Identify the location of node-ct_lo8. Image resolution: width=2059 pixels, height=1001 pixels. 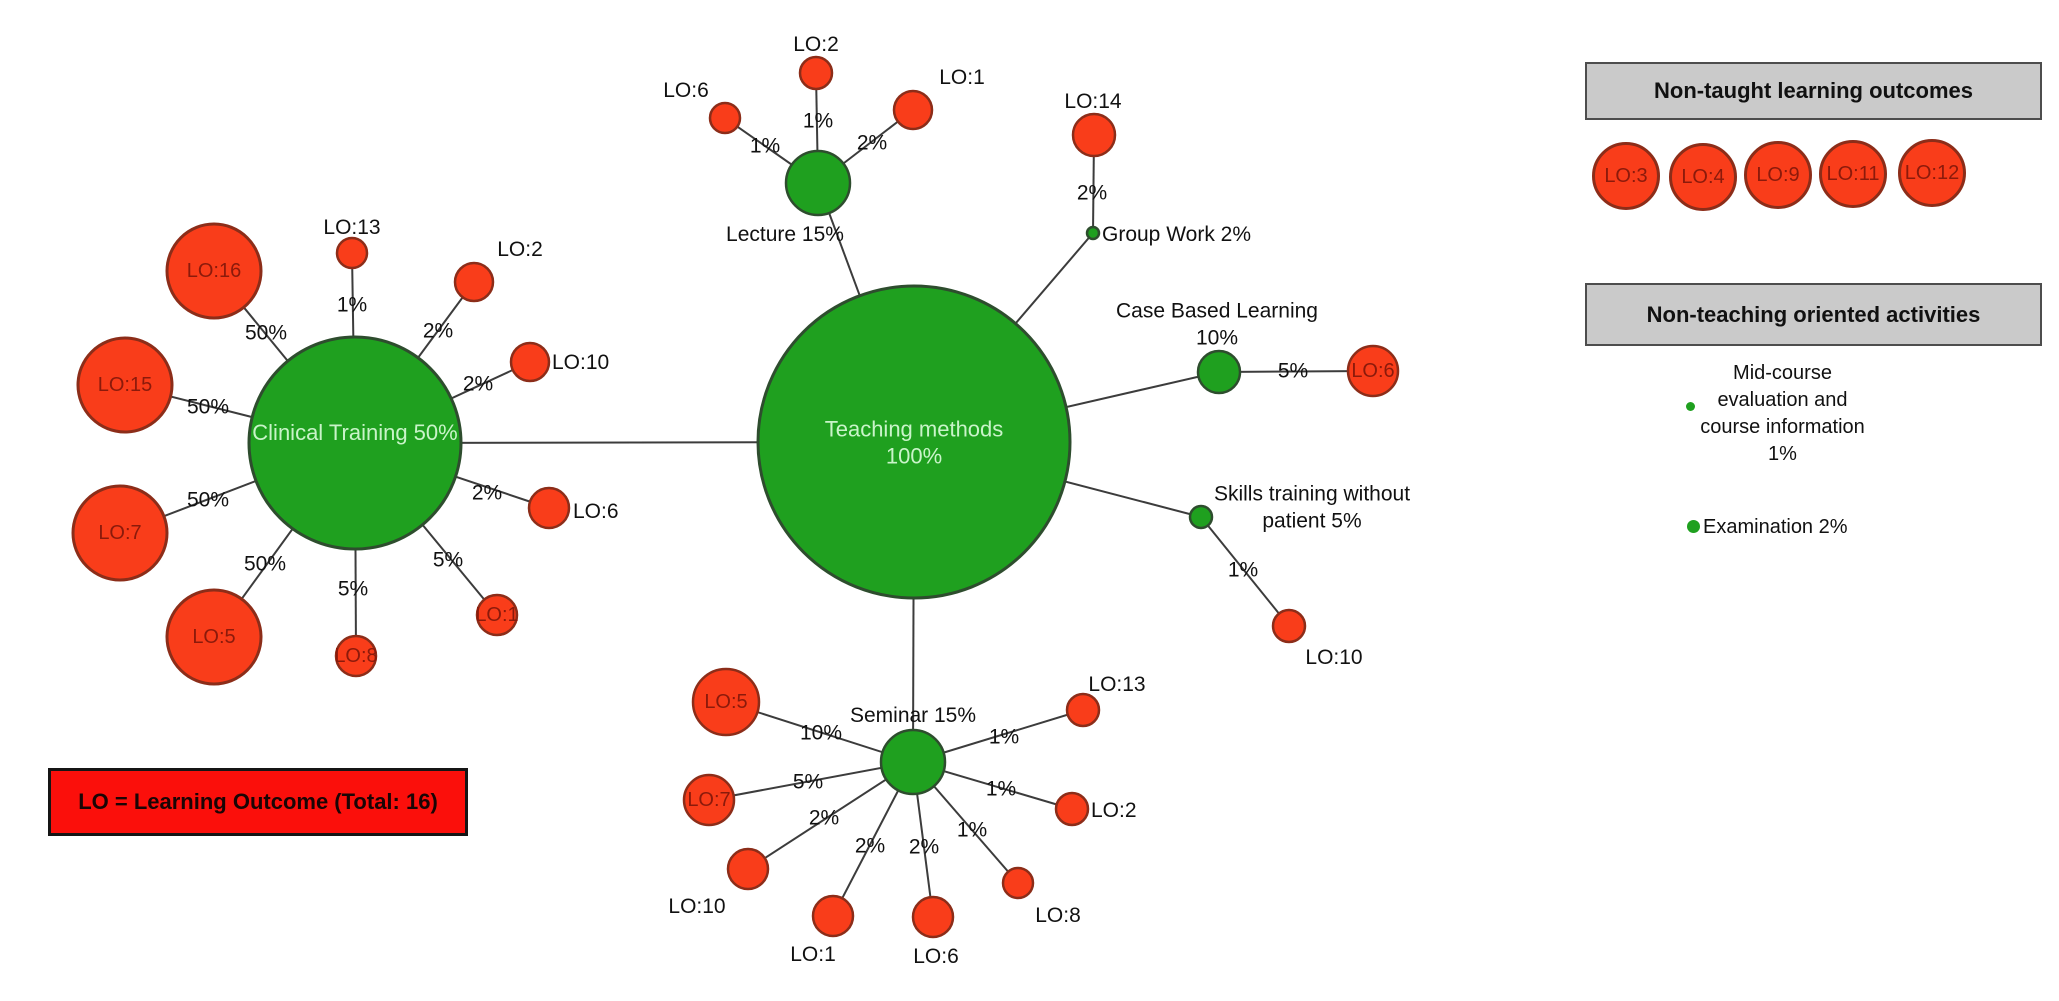
(356, 656).